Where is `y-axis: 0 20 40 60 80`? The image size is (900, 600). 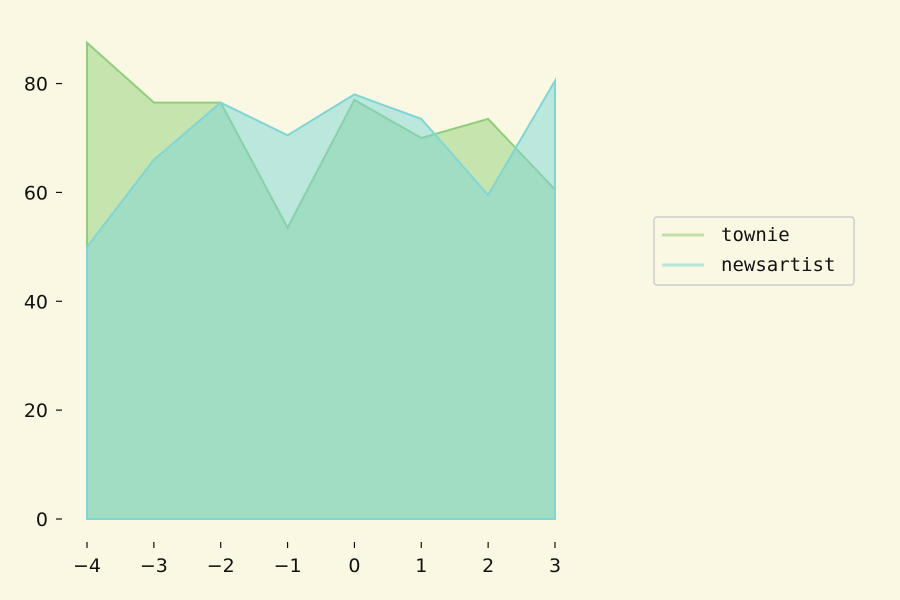 y-axis: 0 20 40 60 80 is located at coordinates (43, 302).